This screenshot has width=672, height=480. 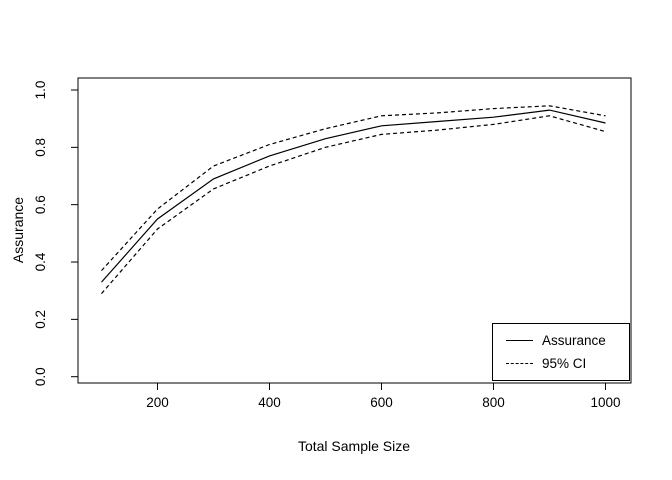 I want to click on legend-label: Assurance, so click(x=574, y=340).